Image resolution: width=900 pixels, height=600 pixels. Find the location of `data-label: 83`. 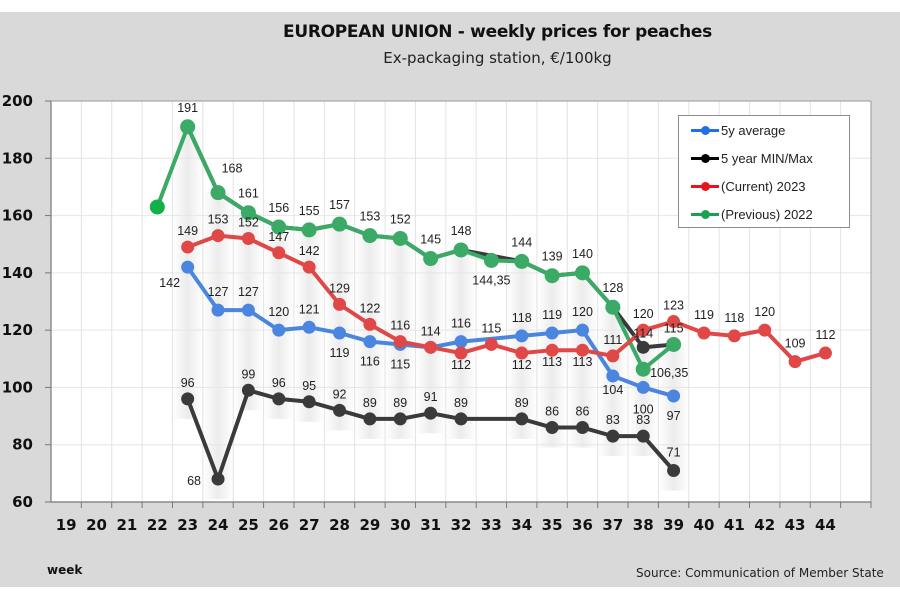

data-label: 83 is located at coordinates (613, 420).